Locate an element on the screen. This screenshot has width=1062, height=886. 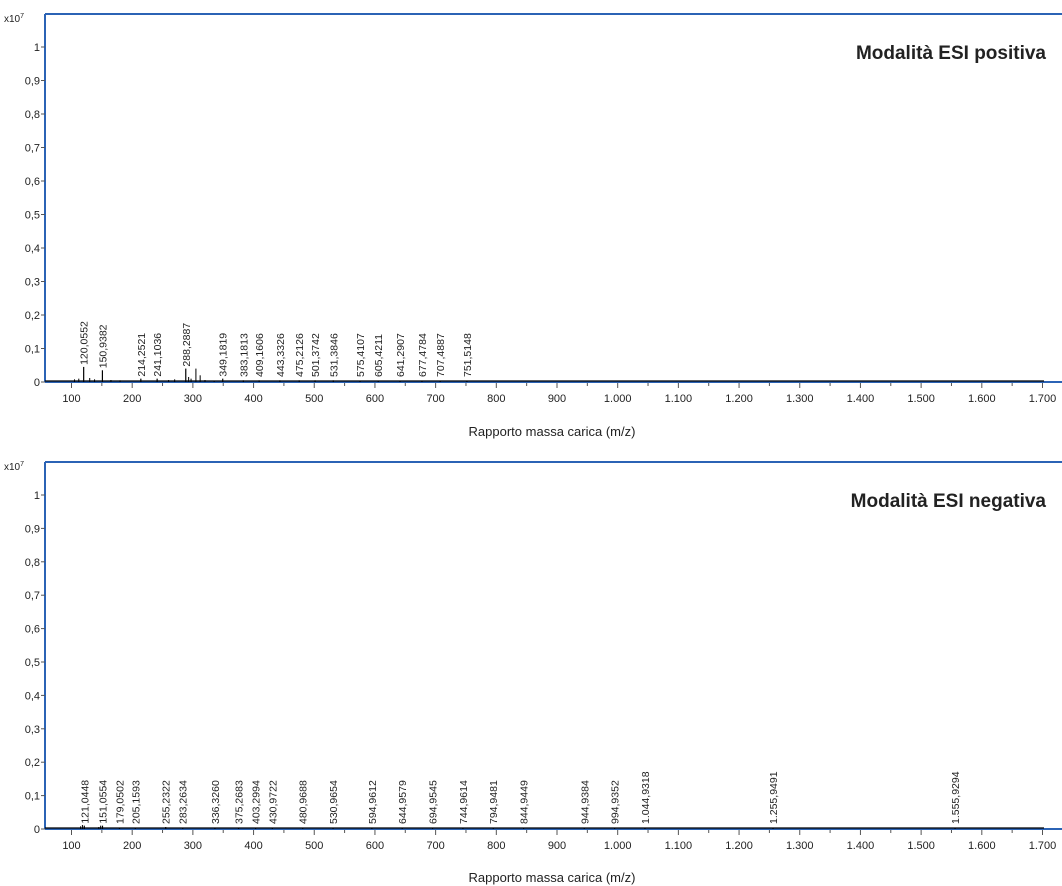
peak-label: 409,1606 is located at coordinates (260, 355).